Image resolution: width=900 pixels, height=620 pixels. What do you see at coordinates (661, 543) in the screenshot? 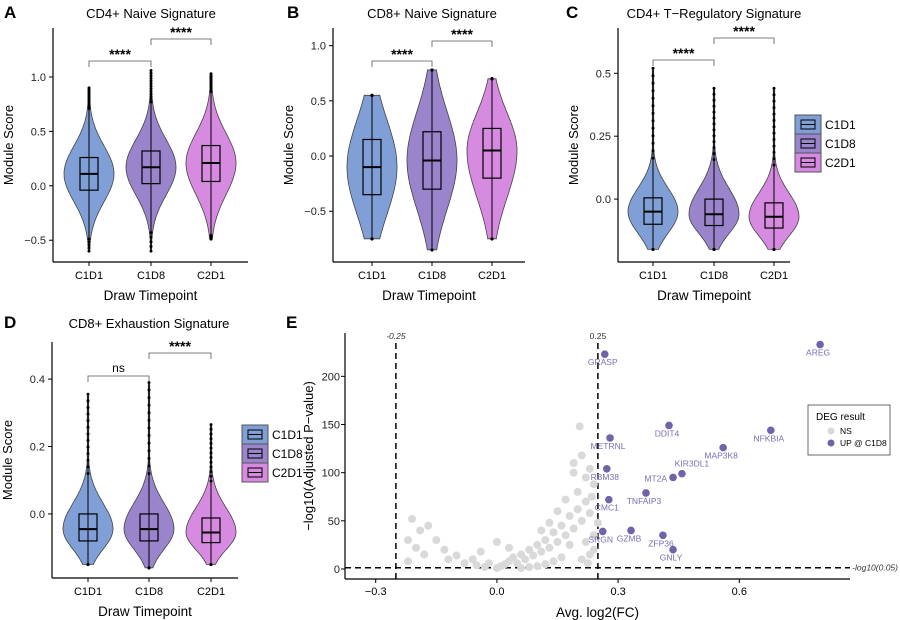
I see `gene-label: ZFP36` at bounding box center [661, 543].